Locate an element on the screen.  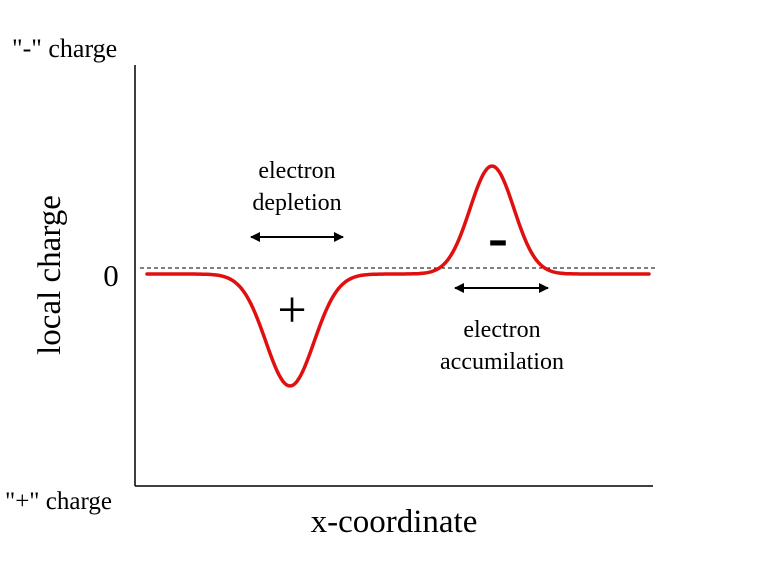
positive-charge-label: "+" charge is located at coordinates (58, 501).